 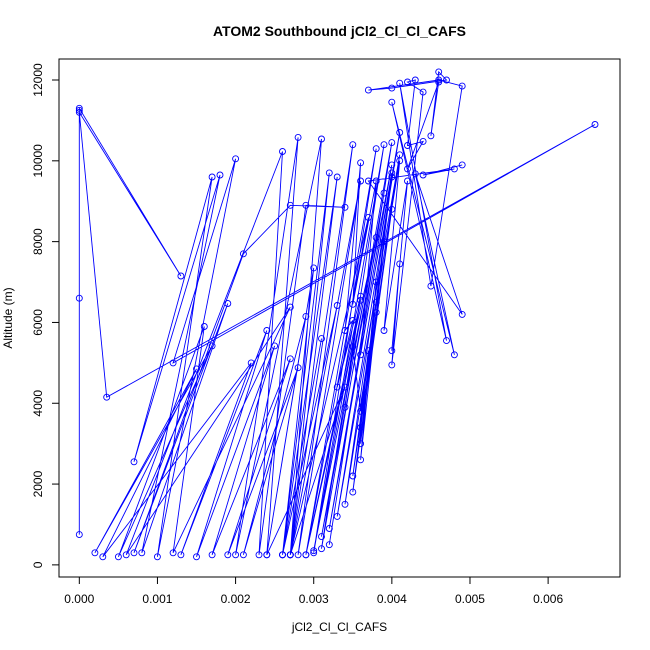 What do you see at coordinates (38, 483) in the screenshot?
I see `y-tick-label: 2000` at bounding box center [38, 483].